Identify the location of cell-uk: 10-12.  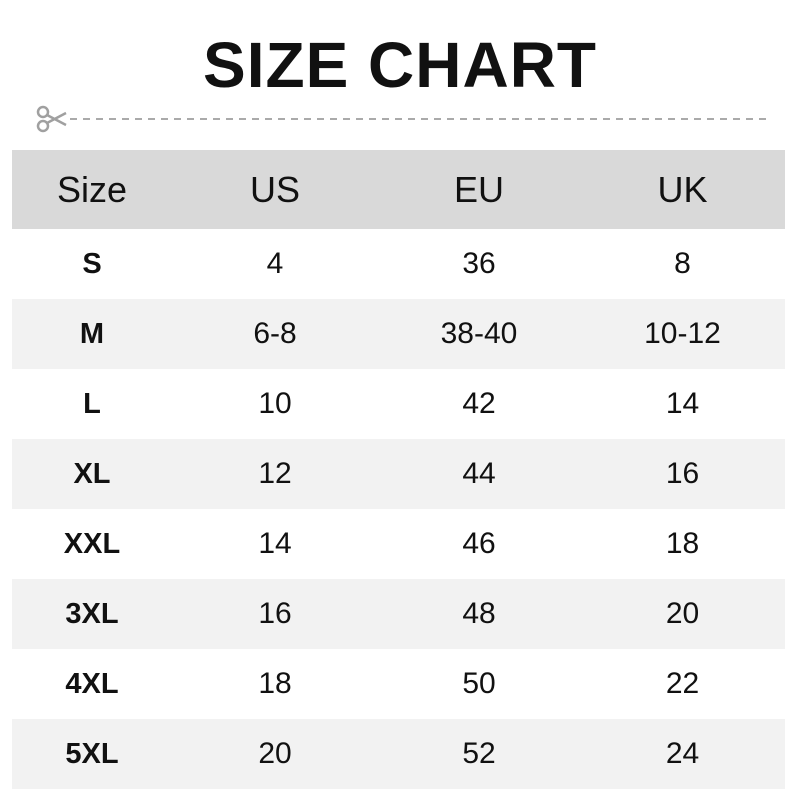
(682, 333).